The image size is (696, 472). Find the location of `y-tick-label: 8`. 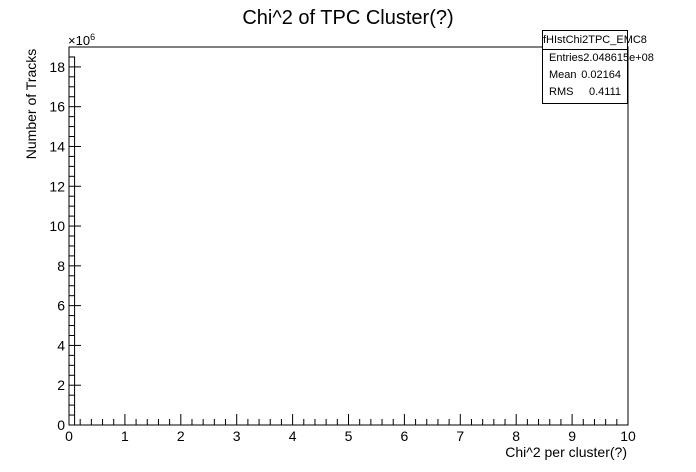

y-tick-label: 8 is located at coordinates (61, 266).